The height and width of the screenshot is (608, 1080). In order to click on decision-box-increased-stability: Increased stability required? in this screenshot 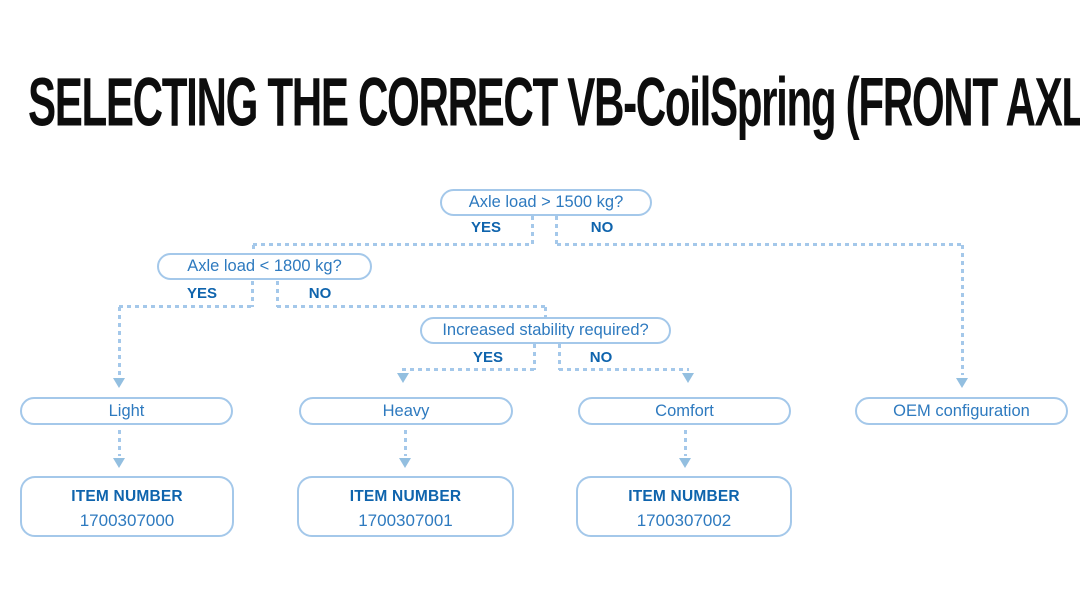, I will do `click(545, 330)`.